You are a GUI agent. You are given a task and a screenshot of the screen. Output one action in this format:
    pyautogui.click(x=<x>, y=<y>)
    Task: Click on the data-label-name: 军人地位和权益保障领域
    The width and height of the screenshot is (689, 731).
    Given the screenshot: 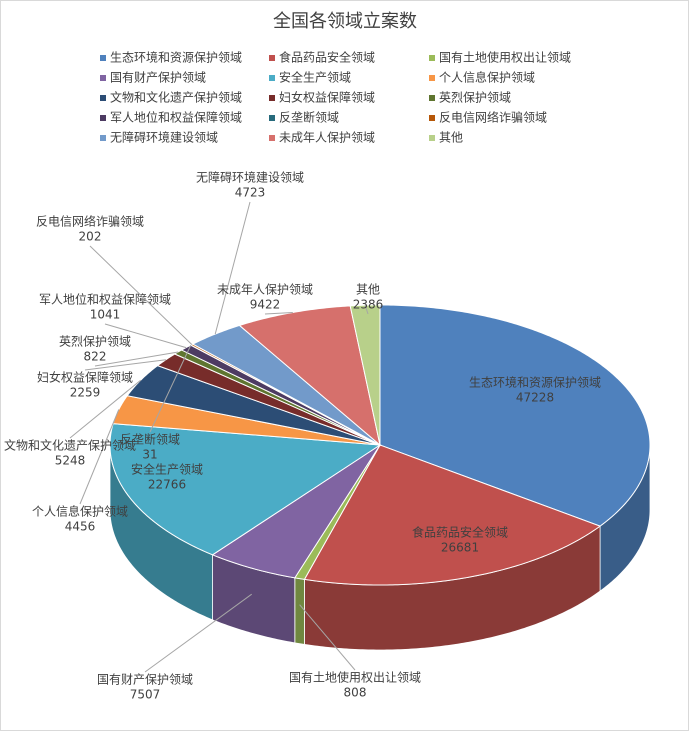 What is the action you would take?
    pyautogui.click(x=105, y=299)
    